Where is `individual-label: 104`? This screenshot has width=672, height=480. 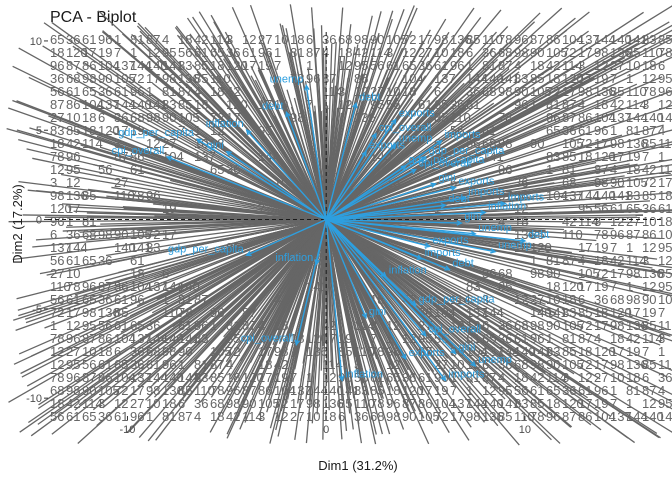 individual-label: 104 is located at coordinates (477, 351).